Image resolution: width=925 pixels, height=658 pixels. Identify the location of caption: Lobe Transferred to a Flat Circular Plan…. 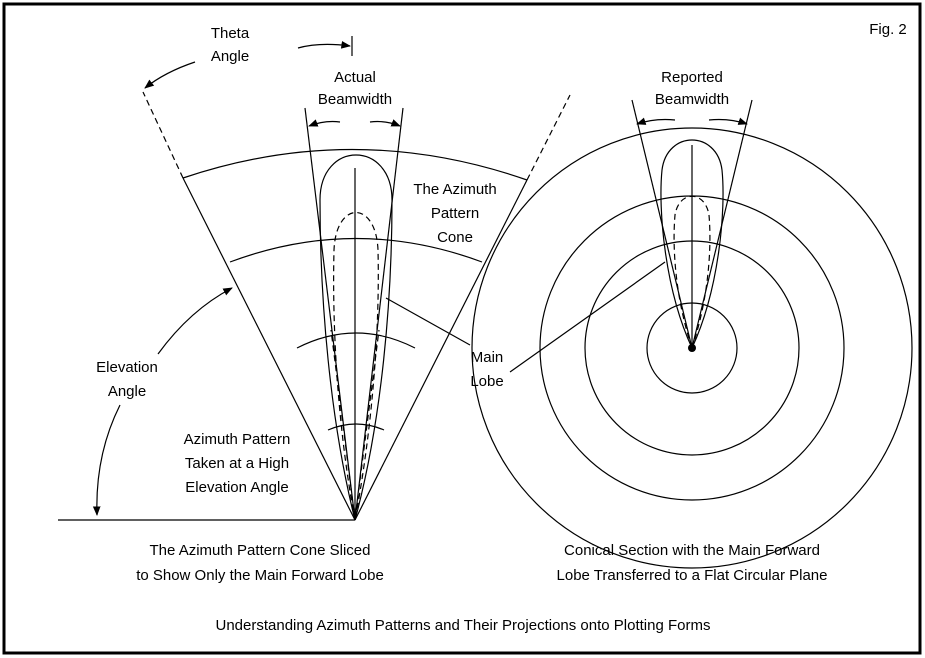
(692, 575).